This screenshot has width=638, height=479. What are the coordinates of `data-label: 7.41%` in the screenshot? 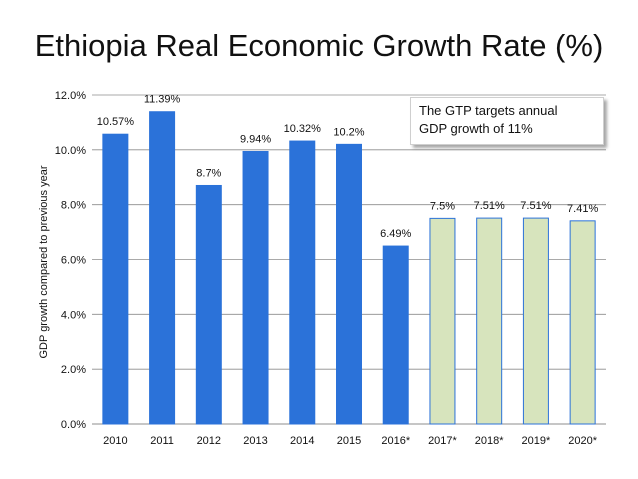 It's located at (582, 209).